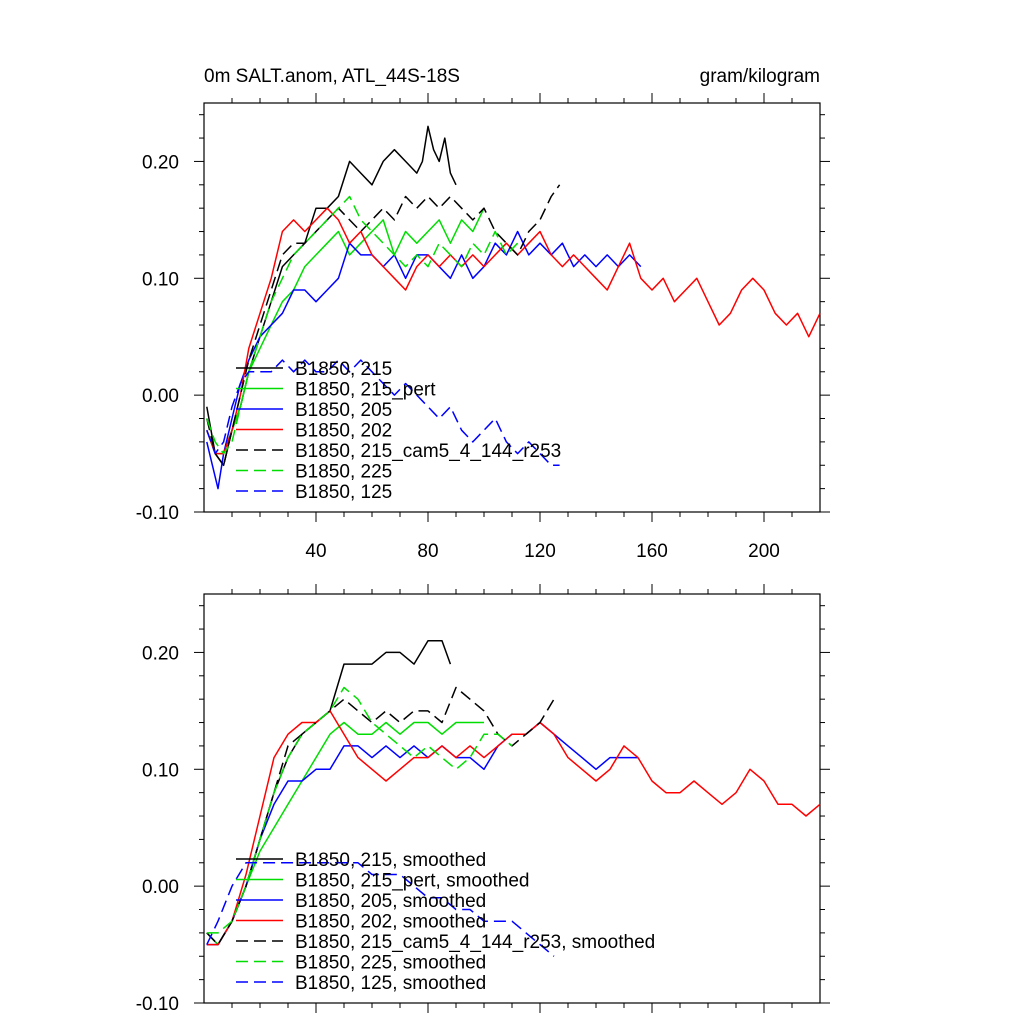 This screenshot has width=1024, height=1024. I want to click on bottom-legend-label-4: B1850, 202, smoothed, so click(390, 922).